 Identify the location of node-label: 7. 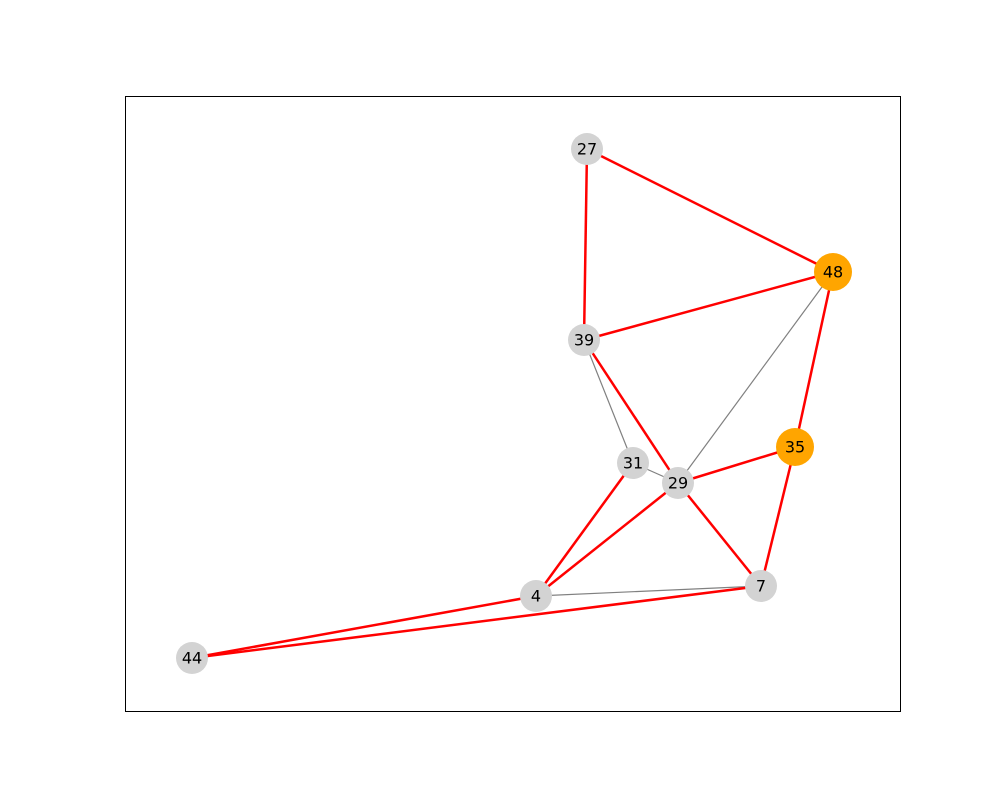
(761, 586).